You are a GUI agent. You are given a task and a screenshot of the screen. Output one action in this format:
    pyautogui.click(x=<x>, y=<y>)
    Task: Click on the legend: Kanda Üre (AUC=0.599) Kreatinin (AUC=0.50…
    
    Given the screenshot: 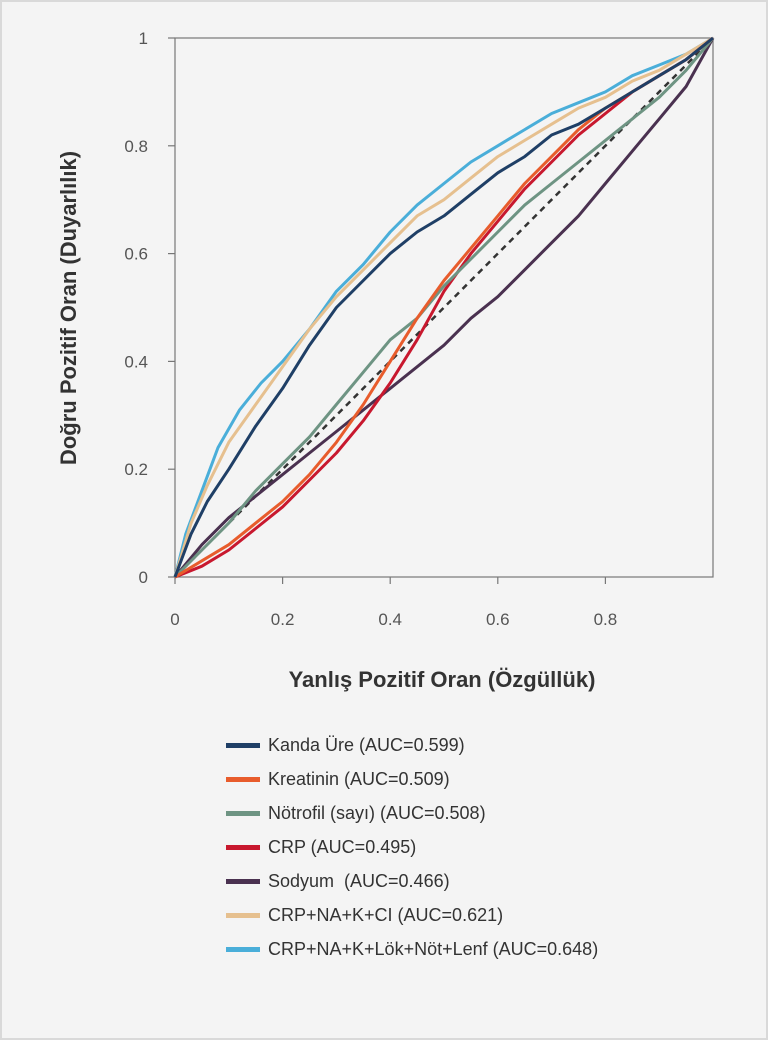 What is the action you would take?
    pyautogui.click(x=412, y=847)
    